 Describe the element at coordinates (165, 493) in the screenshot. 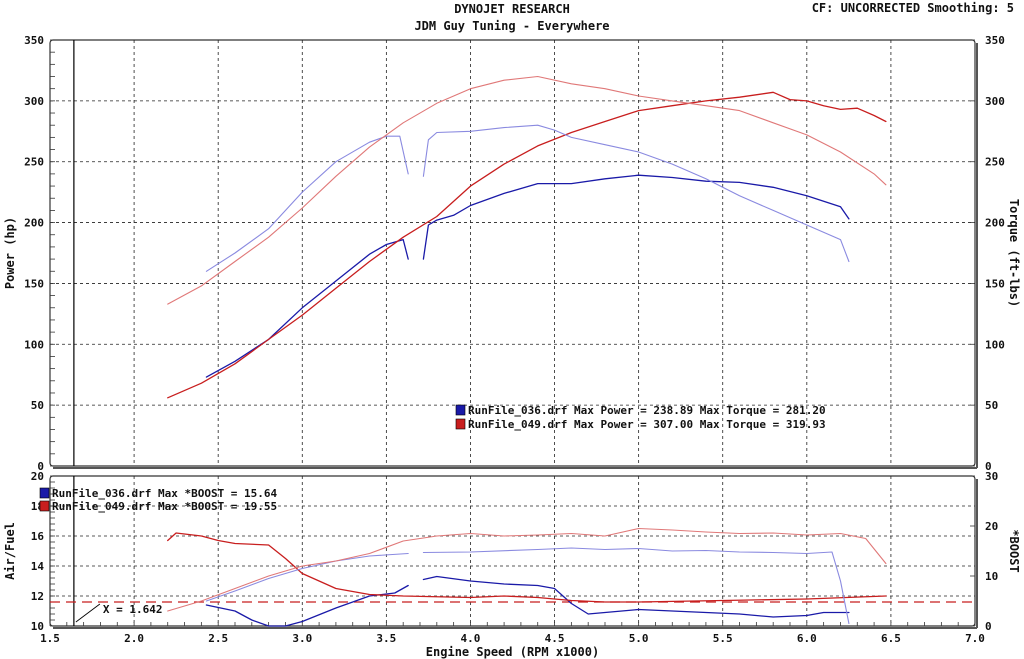

I see `legend-entry: RunFile_036.drf Max *BOOST = 15.64` at that location.